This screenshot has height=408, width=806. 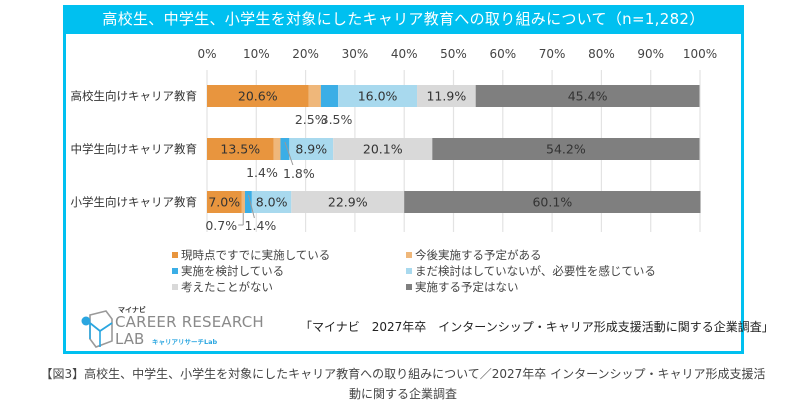 What do you see at coordinates (221, 225) in the screenshot?
I see `data-label: 0.7%` at bounding box center [221, 225].